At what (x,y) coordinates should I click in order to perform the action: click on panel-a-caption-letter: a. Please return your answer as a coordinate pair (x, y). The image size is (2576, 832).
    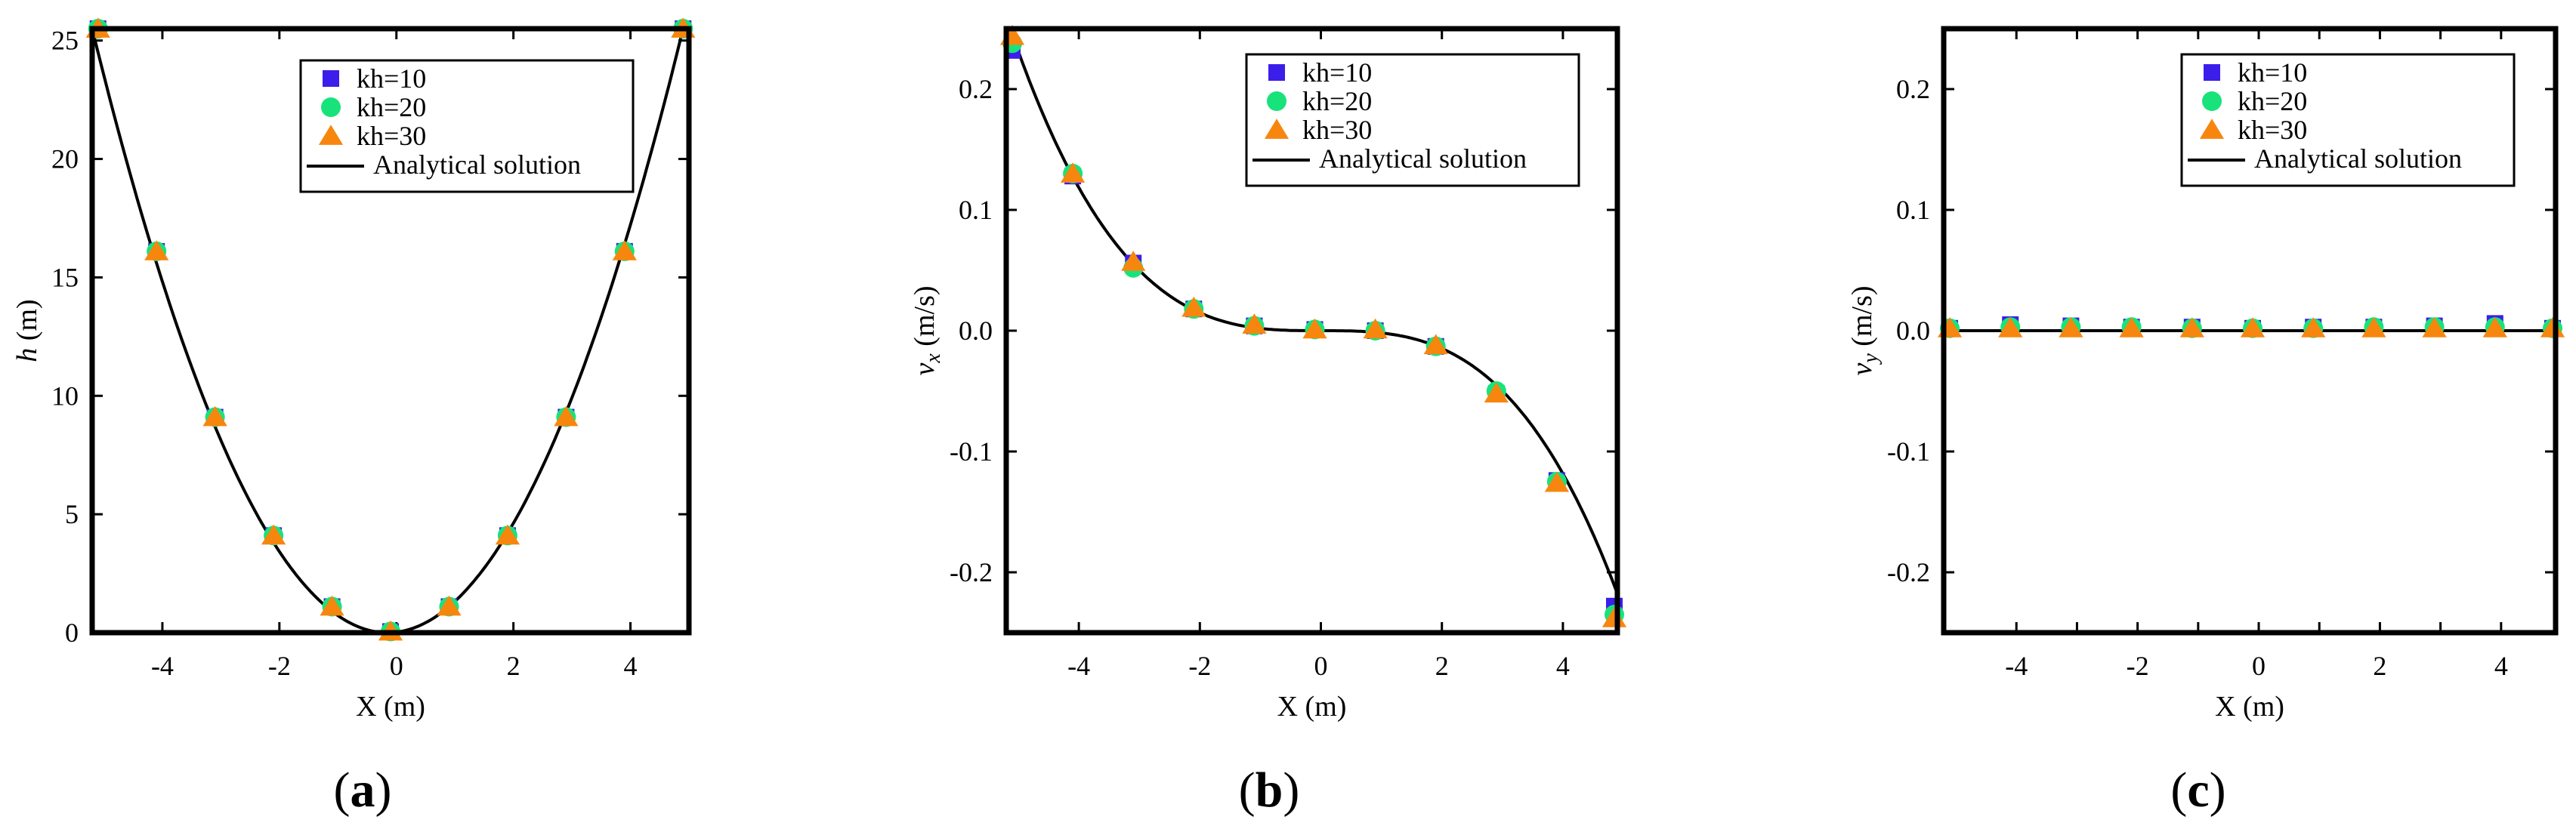
    Looking at the image, I should click on (363, 790).